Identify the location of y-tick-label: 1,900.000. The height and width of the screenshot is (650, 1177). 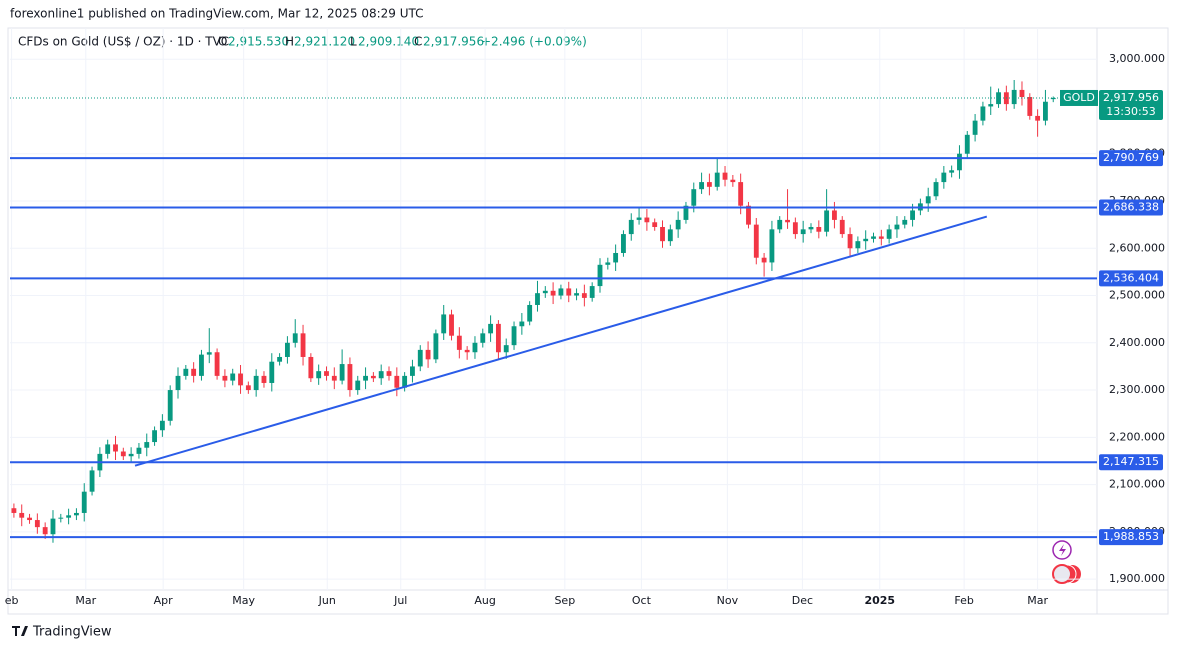
(1137, 578).